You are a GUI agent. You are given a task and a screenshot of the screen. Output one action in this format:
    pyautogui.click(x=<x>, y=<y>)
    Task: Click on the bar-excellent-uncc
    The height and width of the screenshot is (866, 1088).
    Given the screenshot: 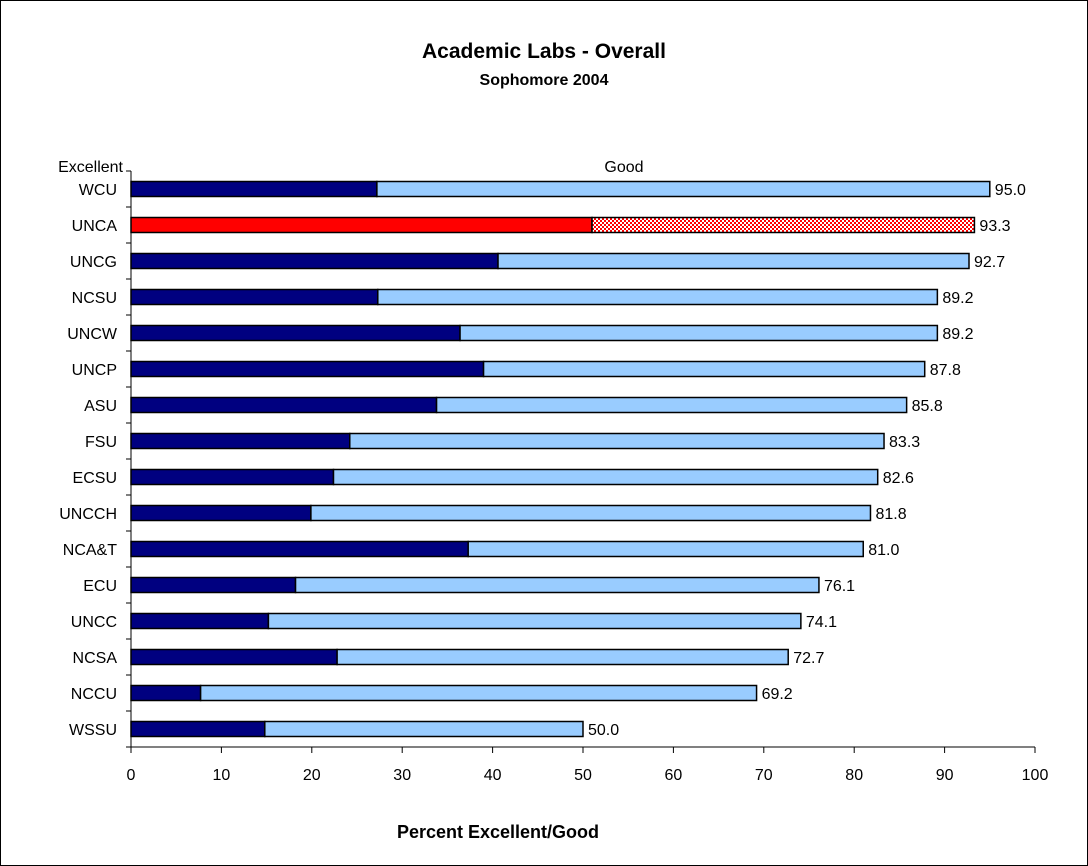 What is the action you would take?
    pyautogui.click(x=200, y=621)
    